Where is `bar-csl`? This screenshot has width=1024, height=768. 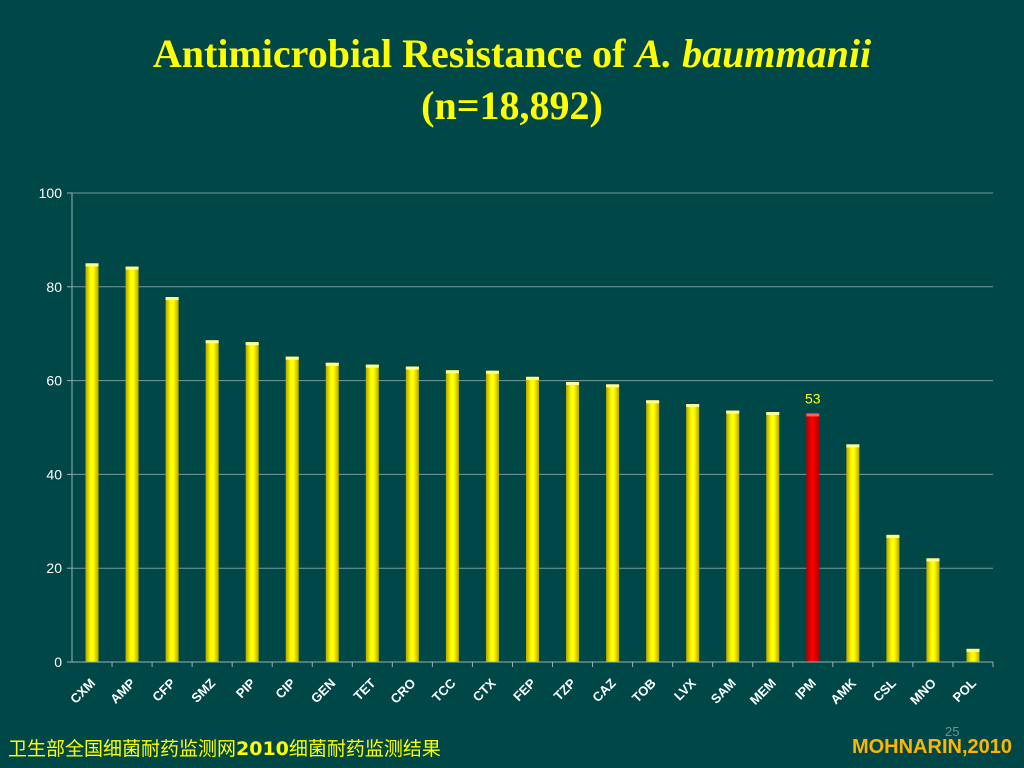
bar-csl is located at coordinates (892, 598).